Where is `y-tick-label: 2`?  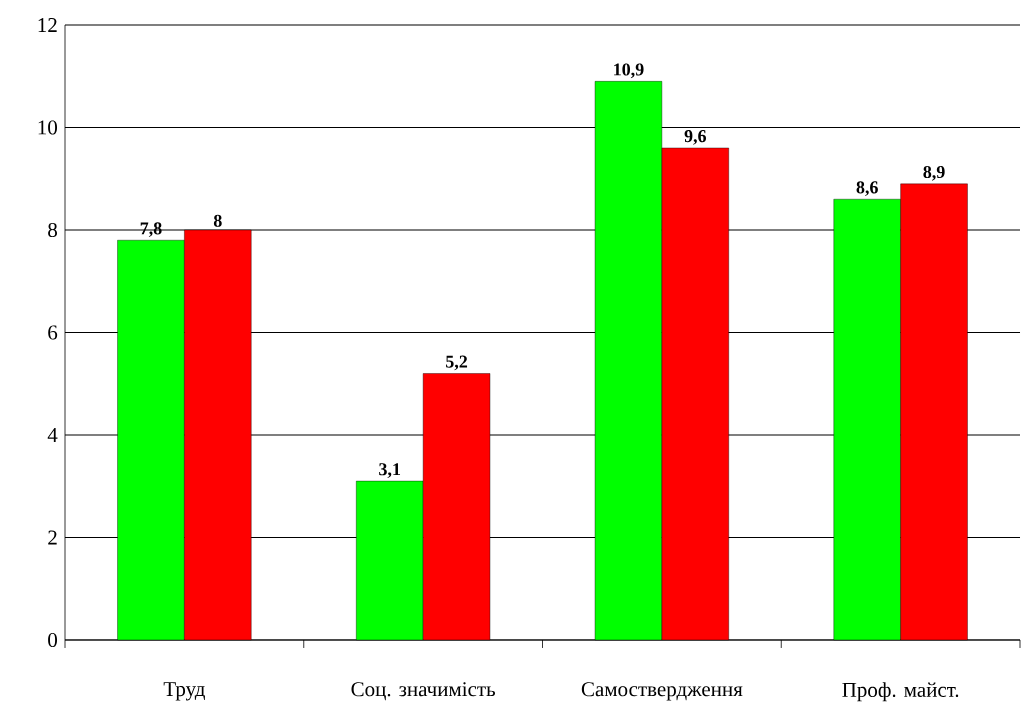
y-tick-label: 2 is located at coordinates (52, 537).